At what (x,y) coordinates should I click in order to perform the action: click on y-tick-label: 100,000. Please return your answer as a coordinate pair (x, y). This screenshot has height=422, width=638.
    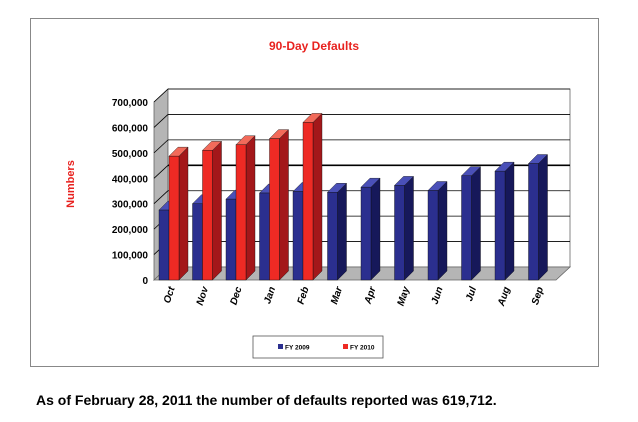
    Looking at the image, I should click on (130, 256).